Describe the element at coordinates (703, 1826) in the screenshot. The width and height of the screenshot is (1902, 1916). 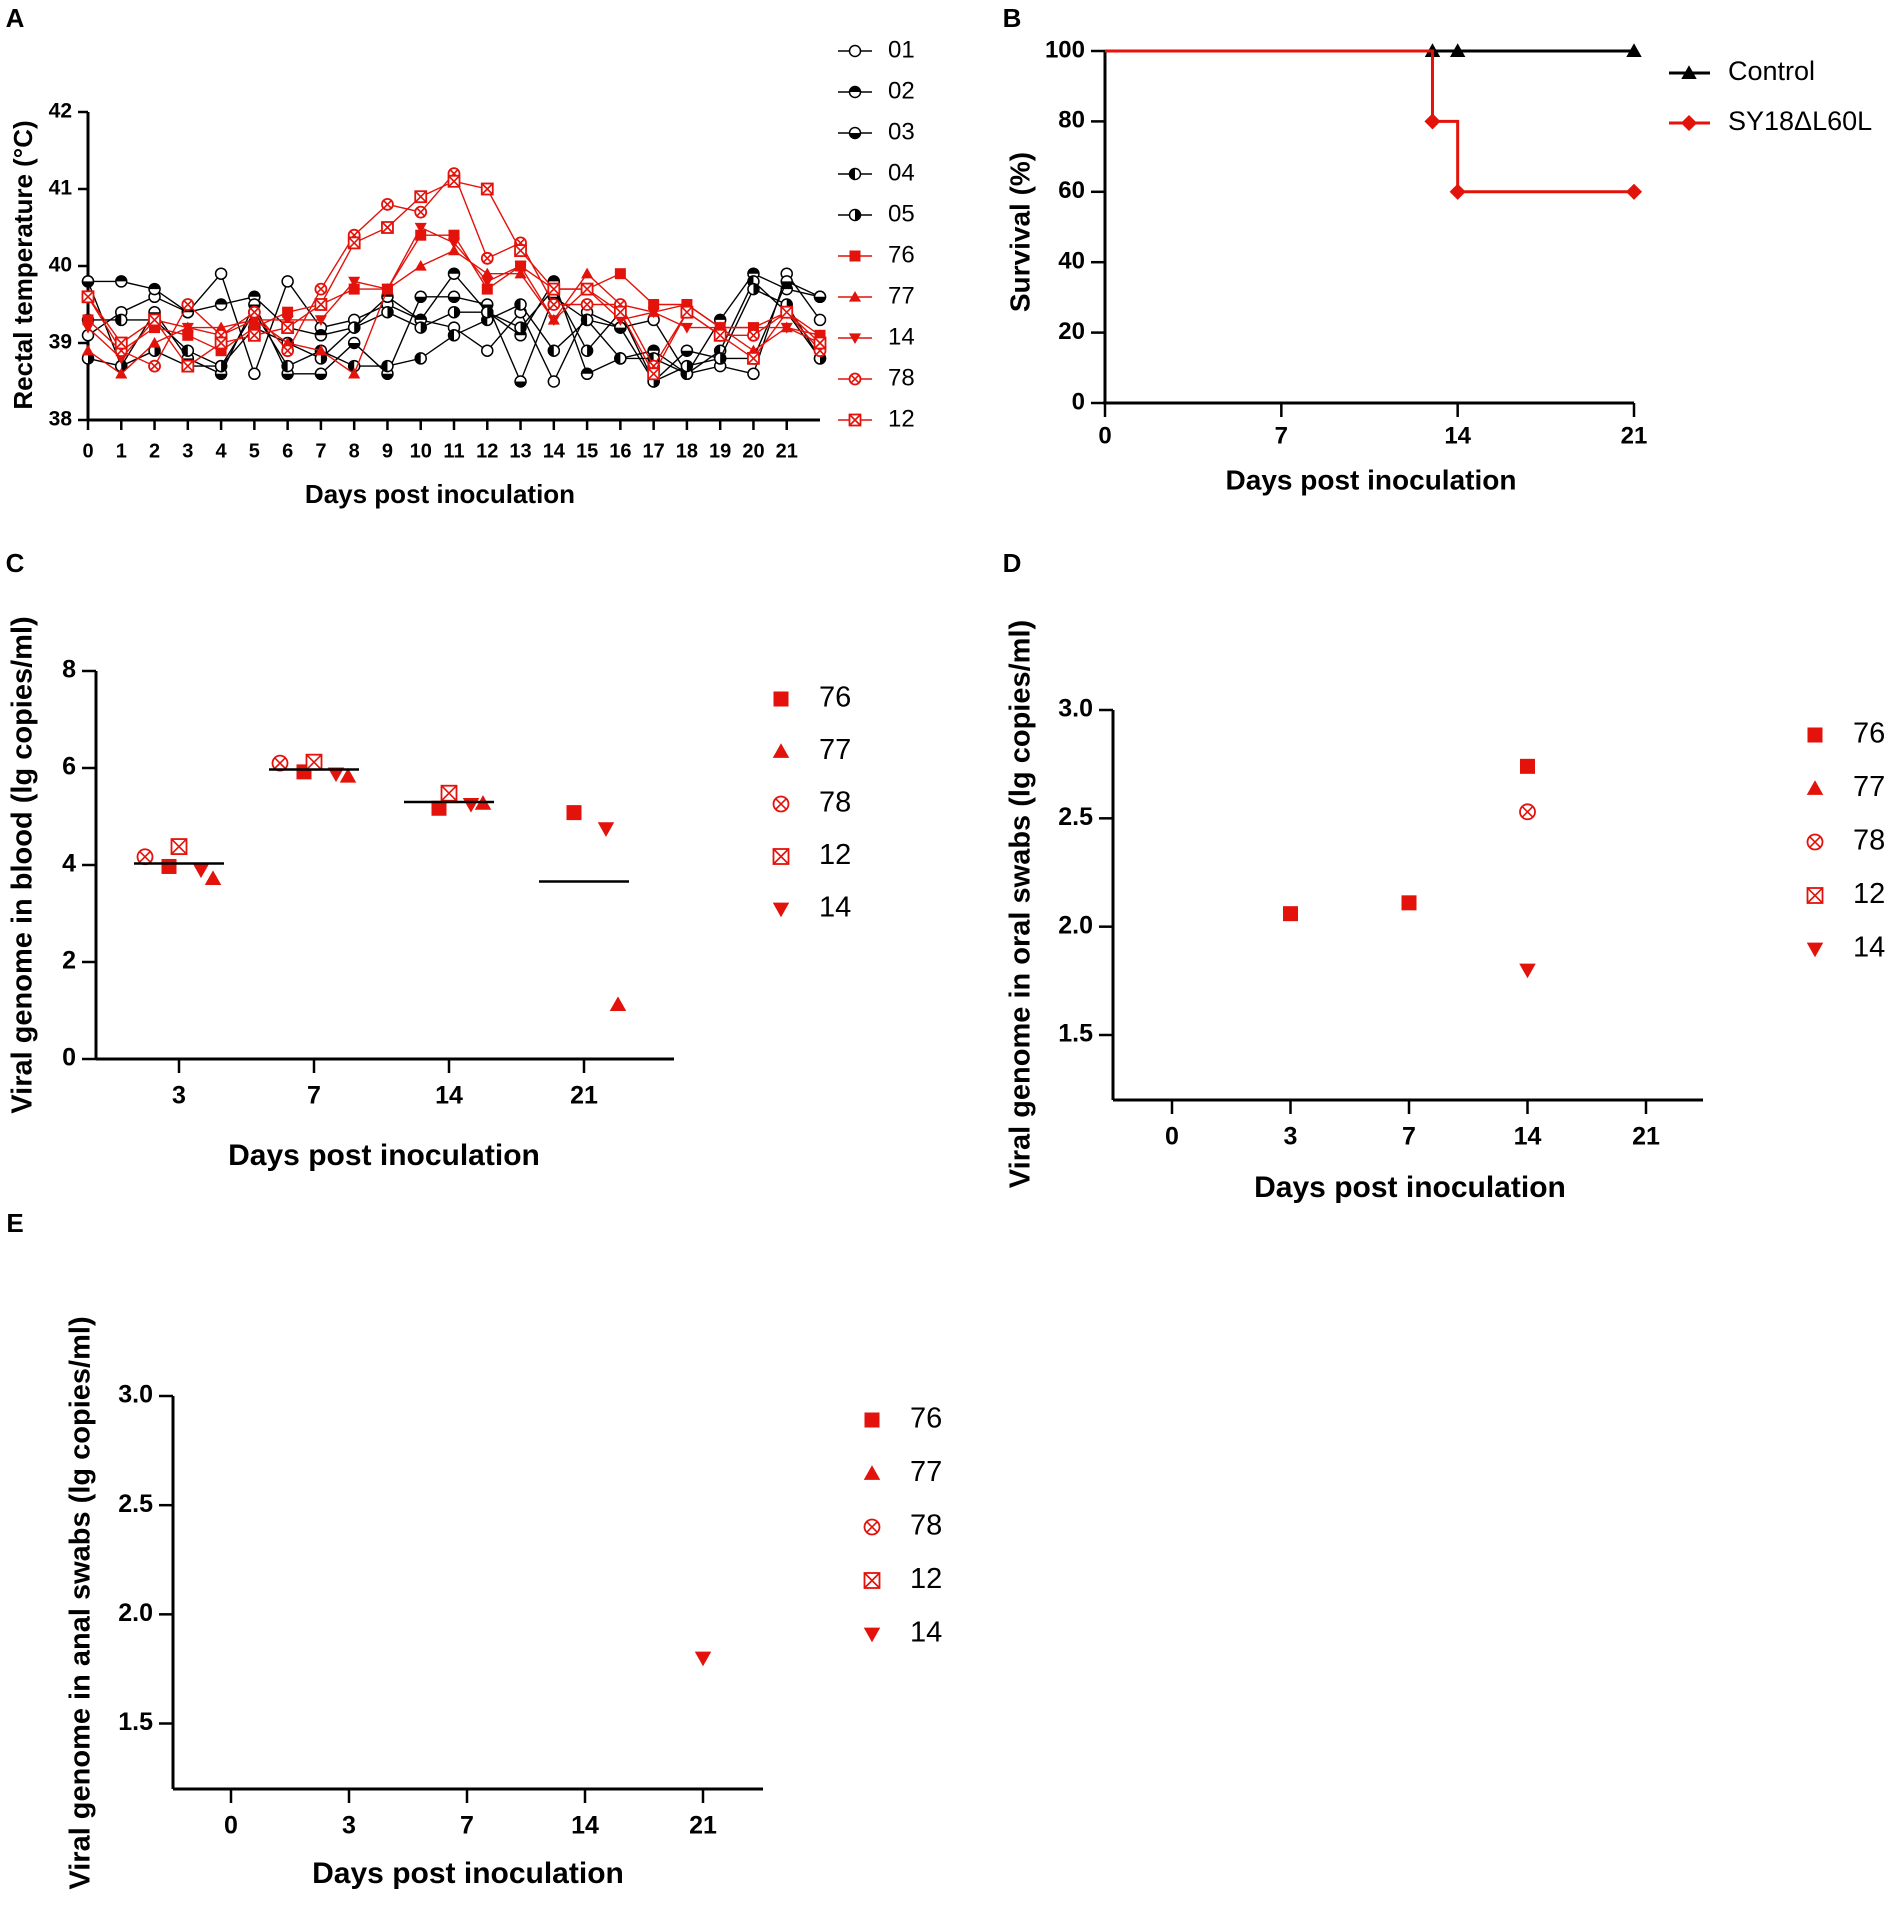
I see `x-tick-label-E: 21` at that location.